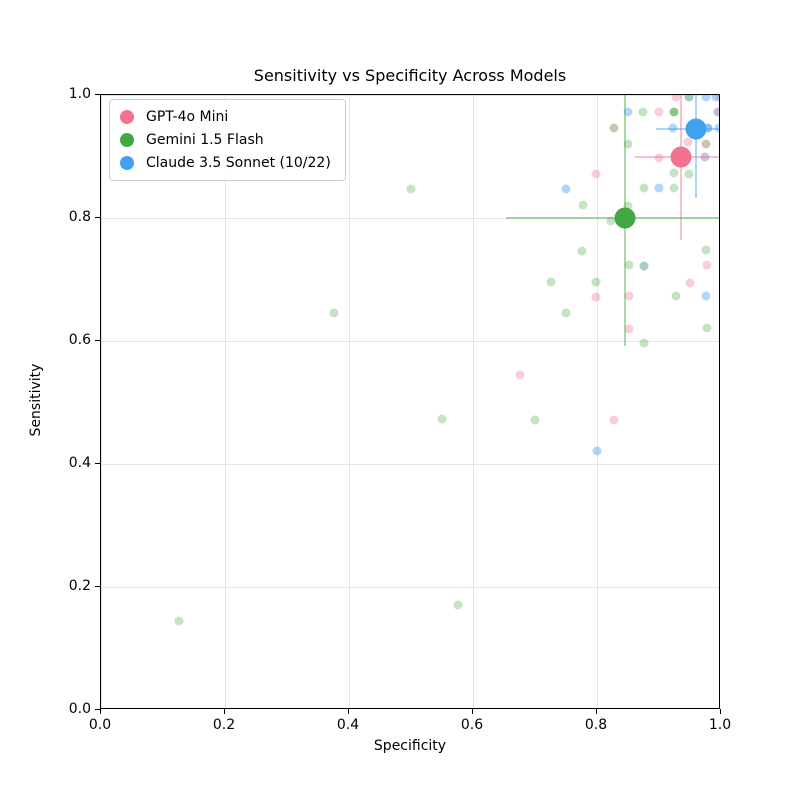  What do you see at coordinates (127, 140) in the screenshot?
I see `legend-swatch-gemini-flash-icon` at bounding box center [127, 140].